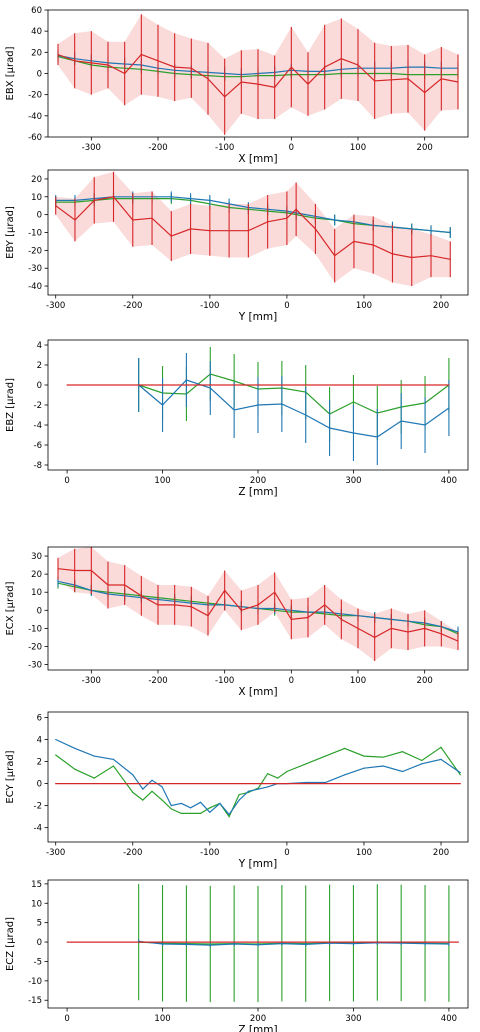 The height and width of the screenshot is (1032, 480). I want to click on y-tick-label: -15, so click(35, 1001).